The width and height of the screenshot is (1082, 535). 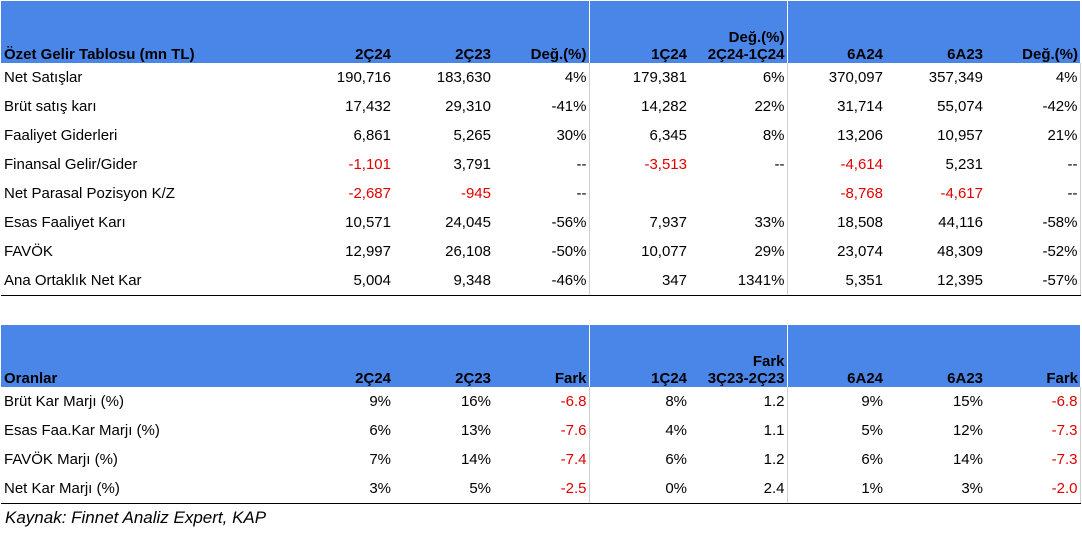 What do you see at coordinates (468, 251) in the screenshot?
I see `cell-value: 26,108` at bounding box center [468, 251].